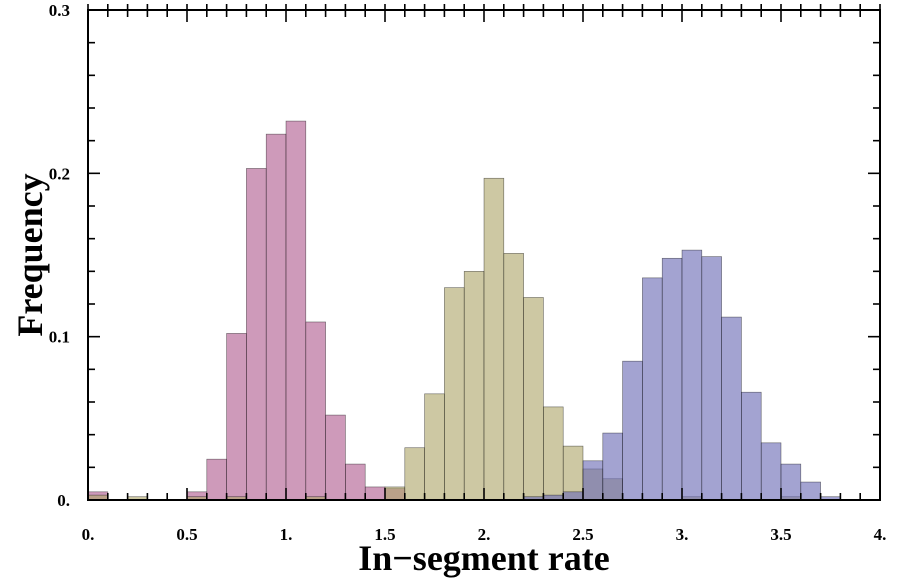  What do you see at coordinates (30, 254) in the screenshot?
I see `y-axis-title: Frequency` at bounding box center [30, 254].